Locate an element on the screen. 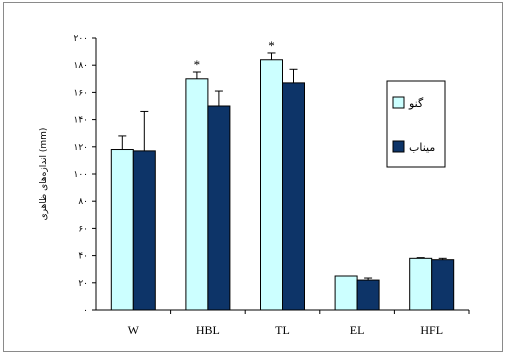  legend-label-series-1: گنو is located at coordinates (416, 103).